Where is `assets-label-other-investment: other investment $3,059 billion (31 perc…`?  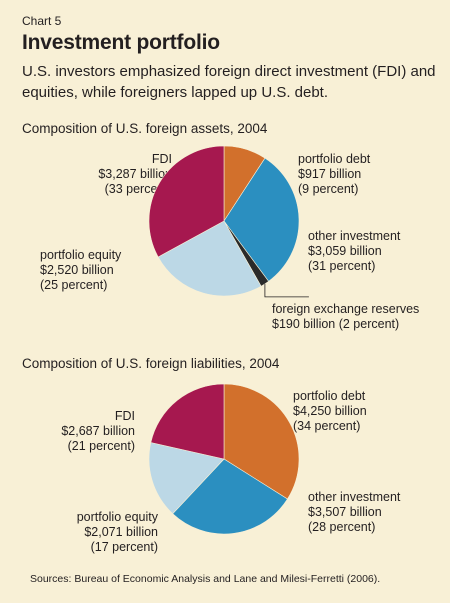 assets-label-other-investment: other investment $3,059 billion (31 perc… is located at coordinates (354, 251).